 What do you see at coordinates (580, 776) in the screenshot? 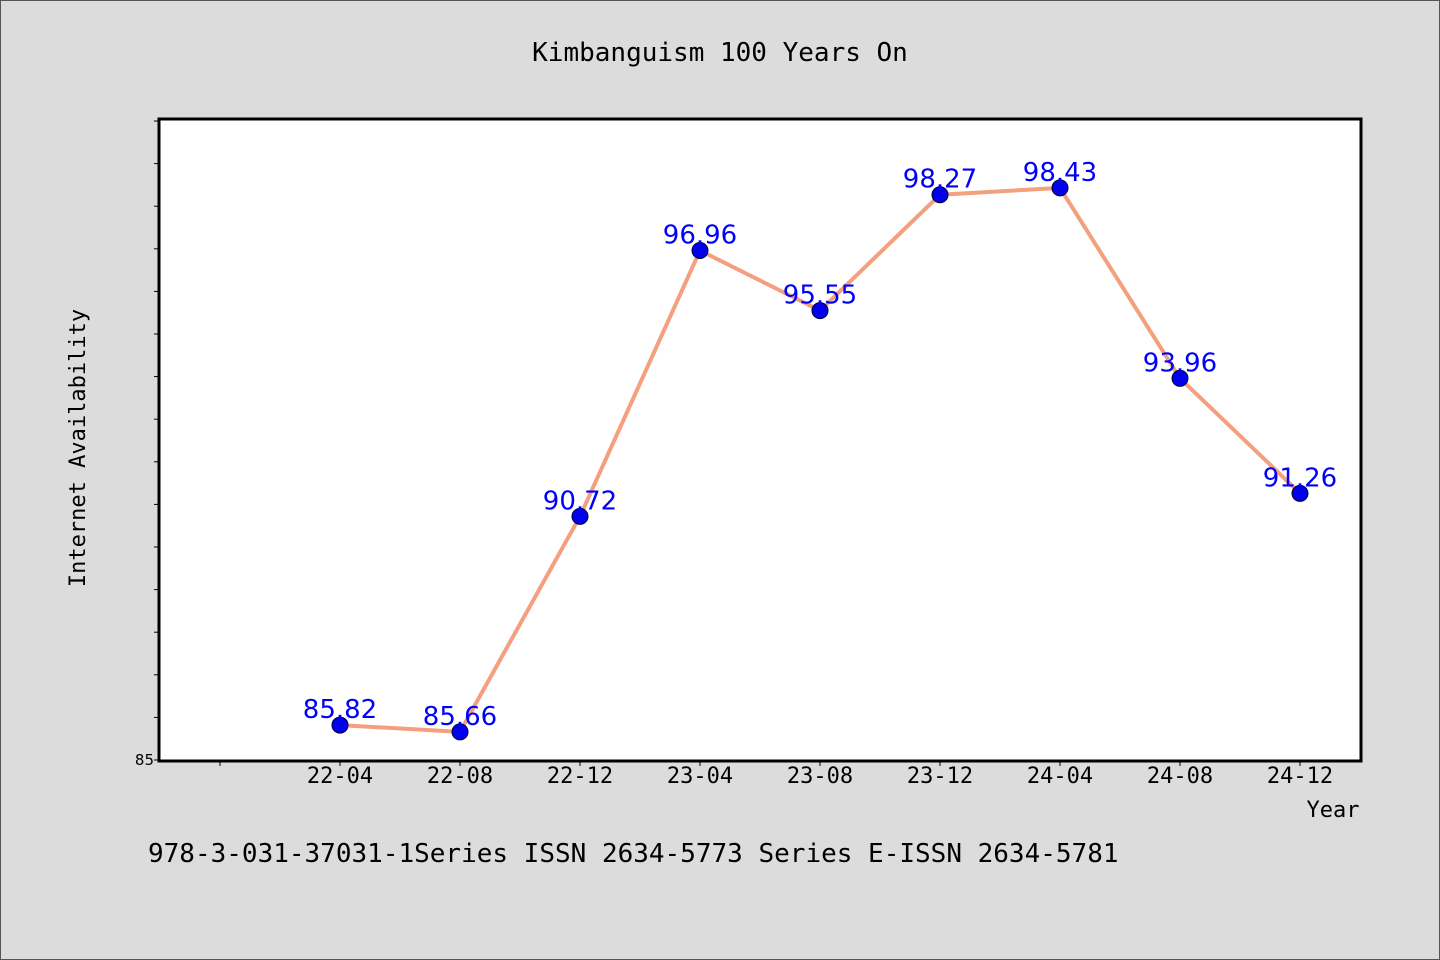
I see `x-tick-label: 22-12` at bounding box center [580, 776].